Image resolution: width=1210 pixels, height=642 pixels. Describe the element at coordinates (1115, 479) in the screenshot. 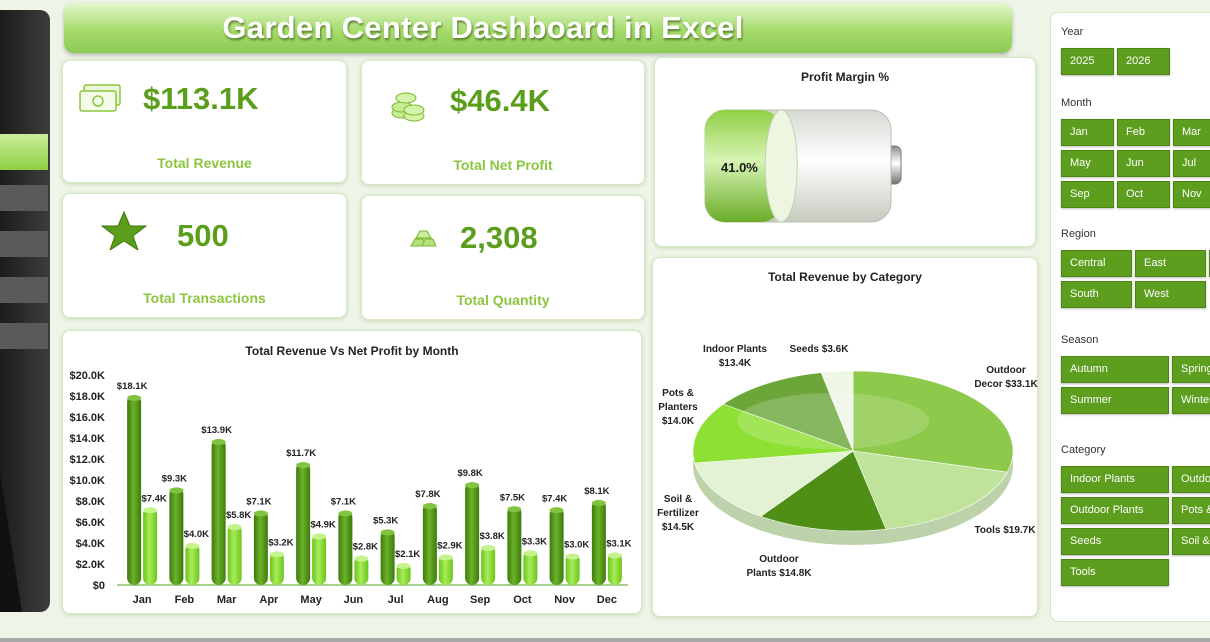

I see `slicer-category-indoor-plants: Indoor Plants` at that location.